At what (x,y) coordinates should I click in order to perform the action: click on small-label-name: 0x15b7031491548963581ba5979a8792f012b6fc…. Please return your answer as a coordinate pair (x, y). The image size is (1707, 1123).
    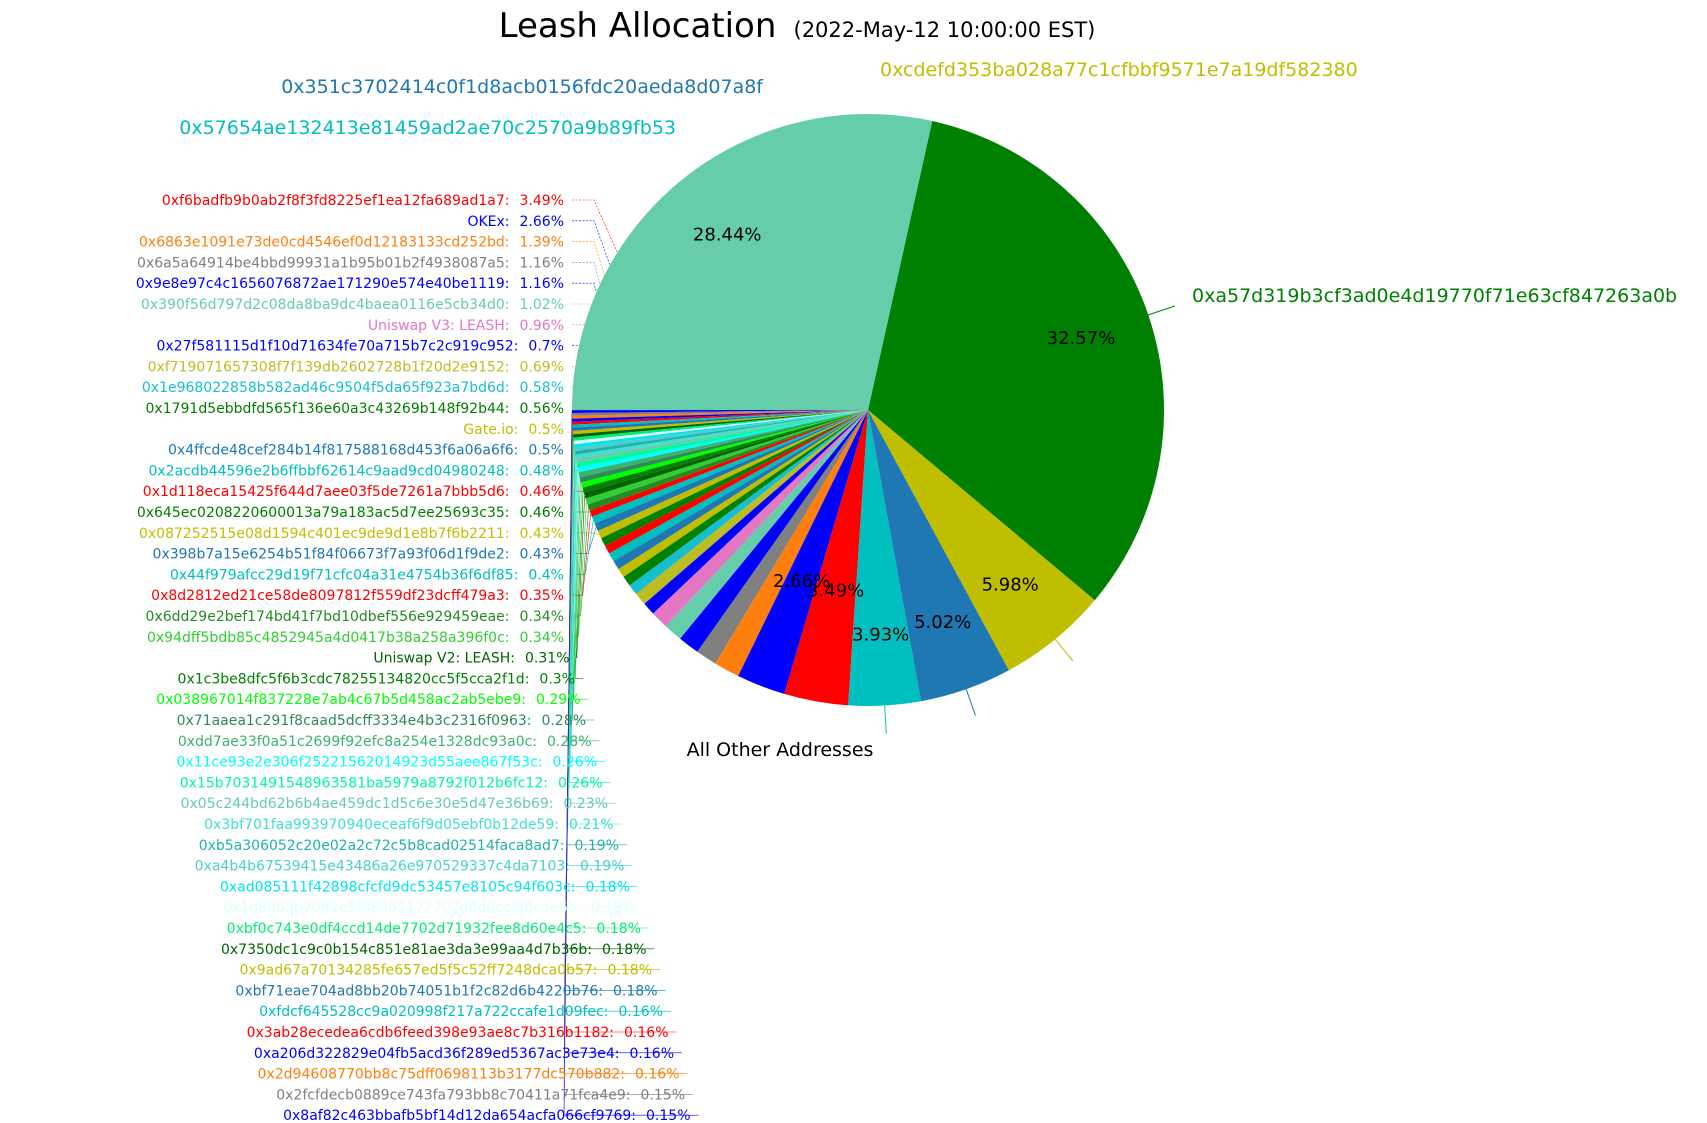
    Looking at the image, I should click on (364, 783).